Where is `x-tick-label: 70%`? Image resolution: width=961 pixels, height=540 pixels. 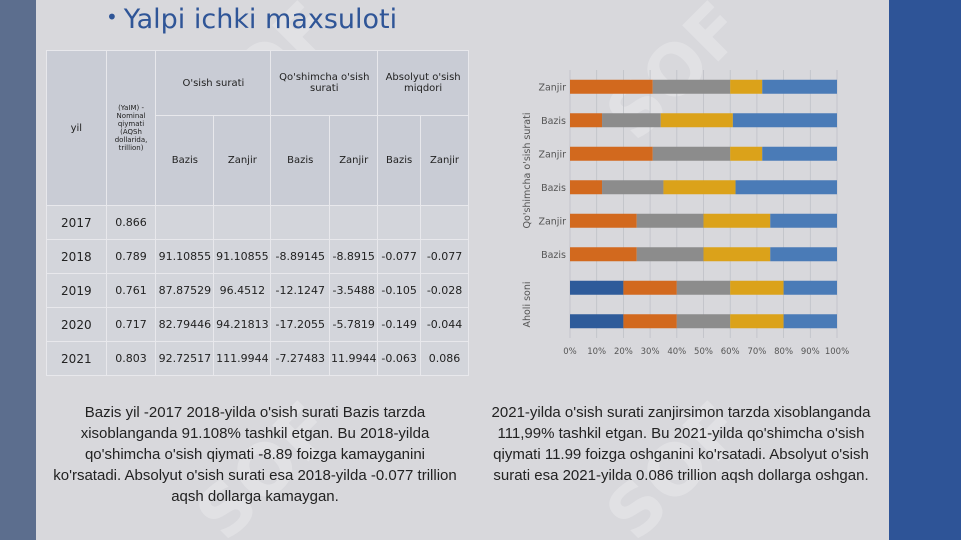 x-tick-label: 70% is located at coordinates (756, 352).